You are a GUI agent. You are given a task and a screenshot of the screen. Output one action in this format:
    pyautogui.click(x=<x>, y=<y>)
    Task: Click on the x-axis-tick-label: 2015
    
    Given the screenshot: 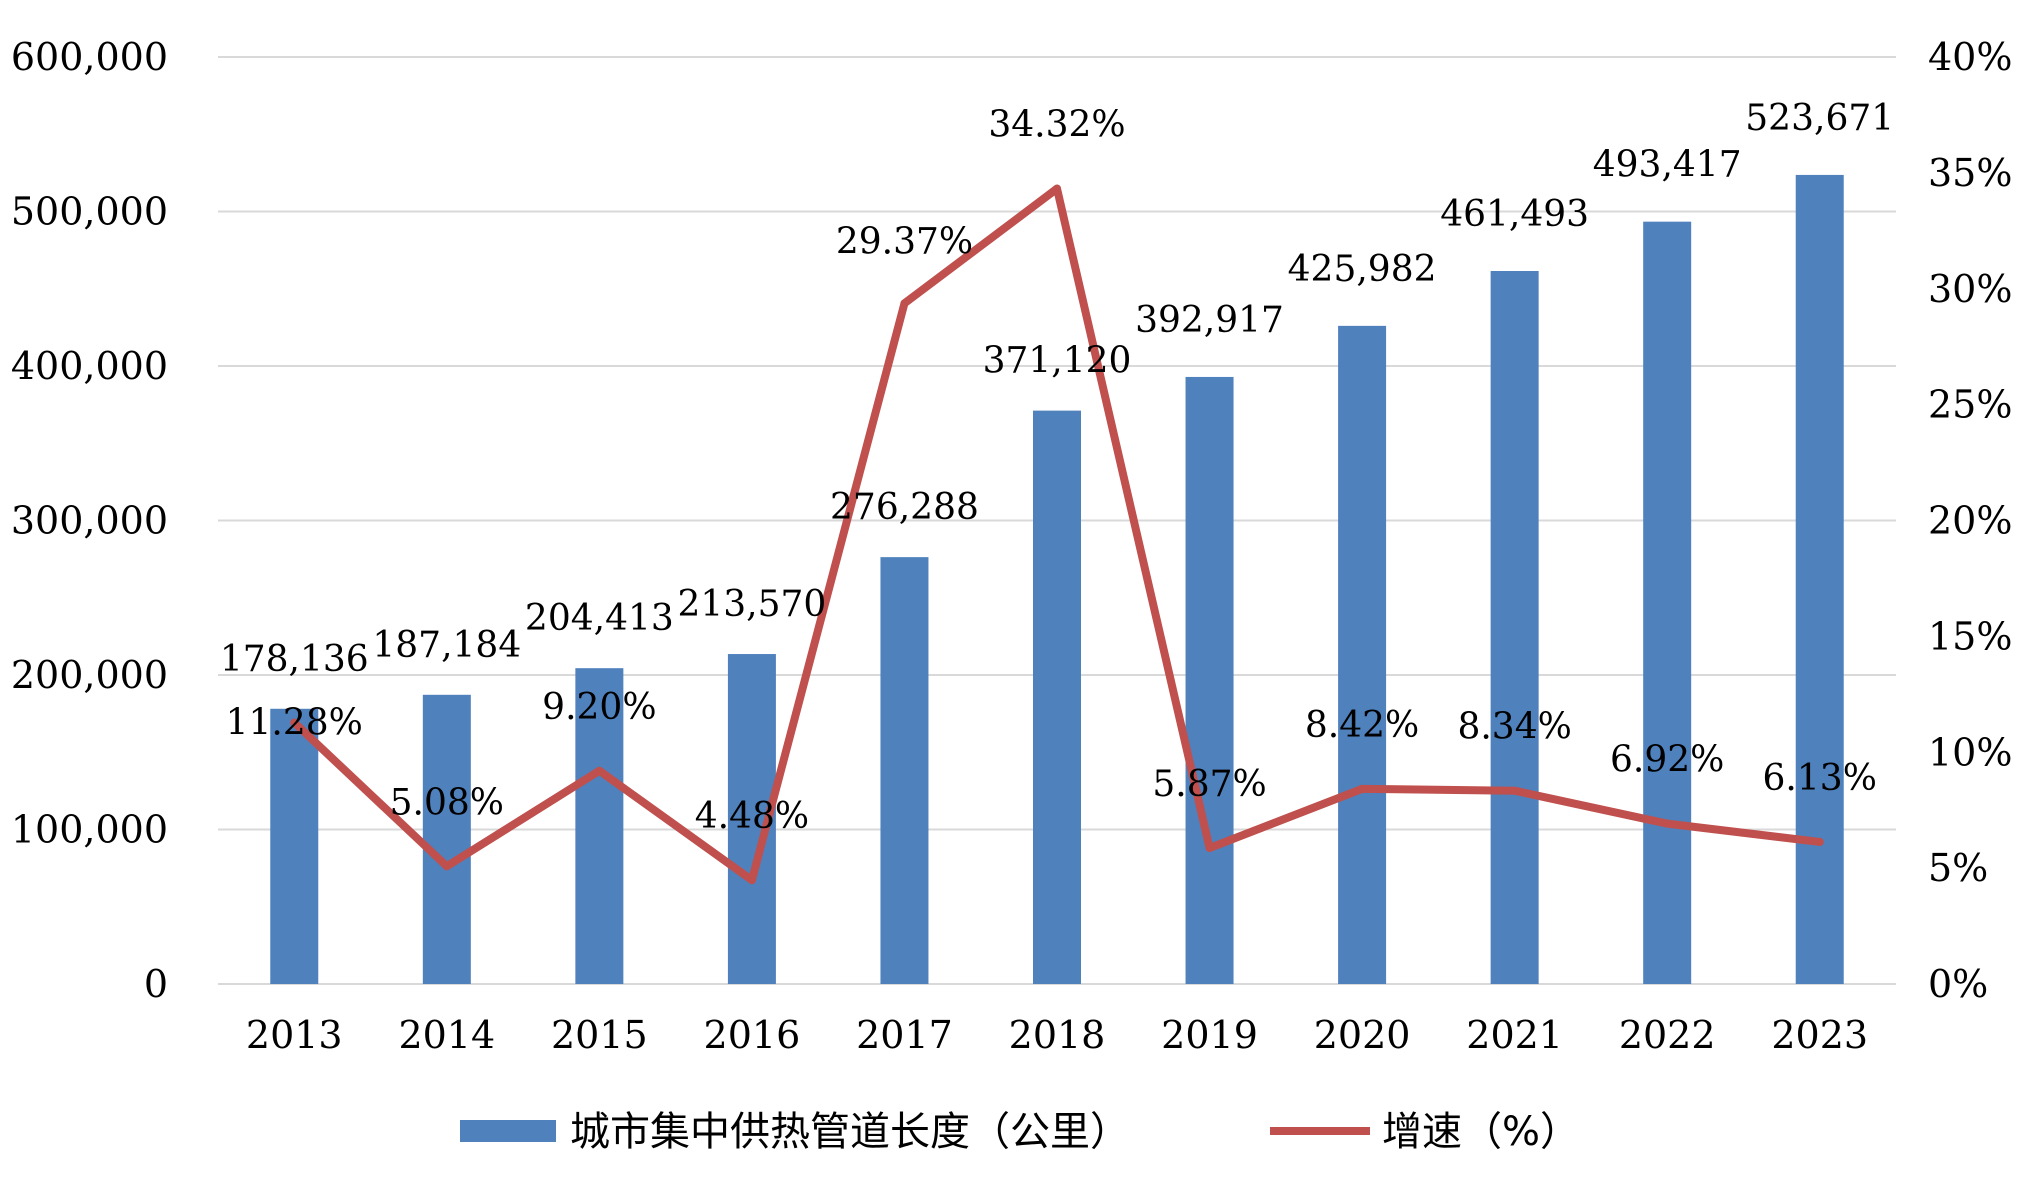 What is the action you would take?
    pyautogui.click(x=599, y=1035)
    